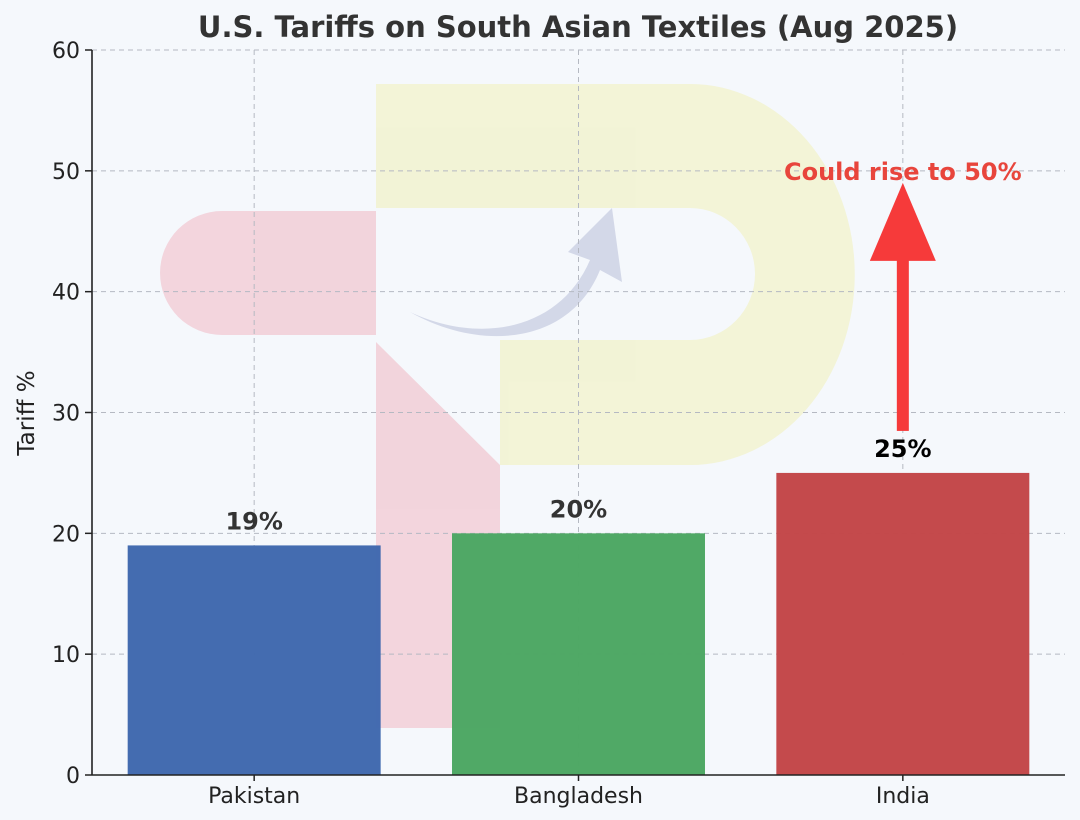  I want to click on annotation: Could rise to 50%, so click(903, 294).